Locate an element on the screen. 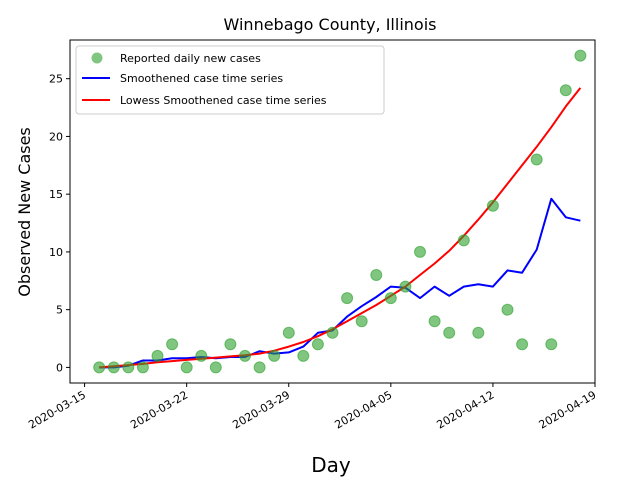 The height and width of the screenshot is (480, 640). y-tick-label: 0 is located at coordinates (59, 367).